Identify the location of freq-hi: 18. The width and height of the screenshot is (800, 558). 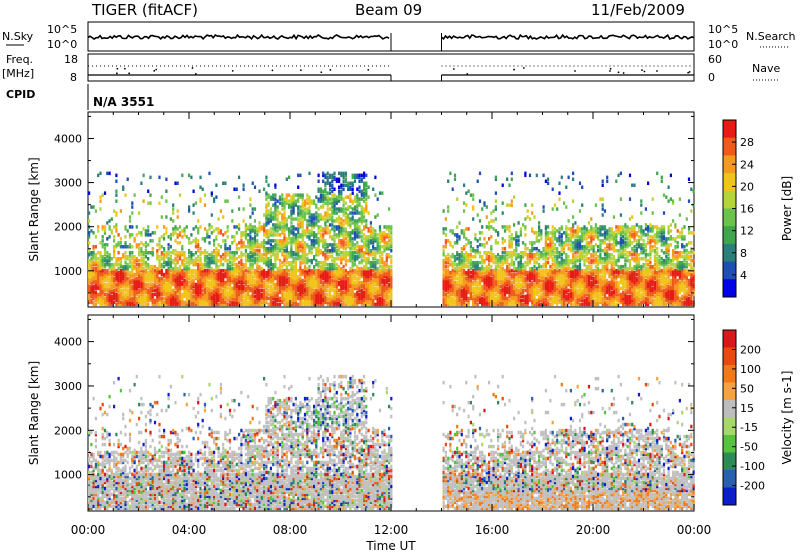
(71, 59).